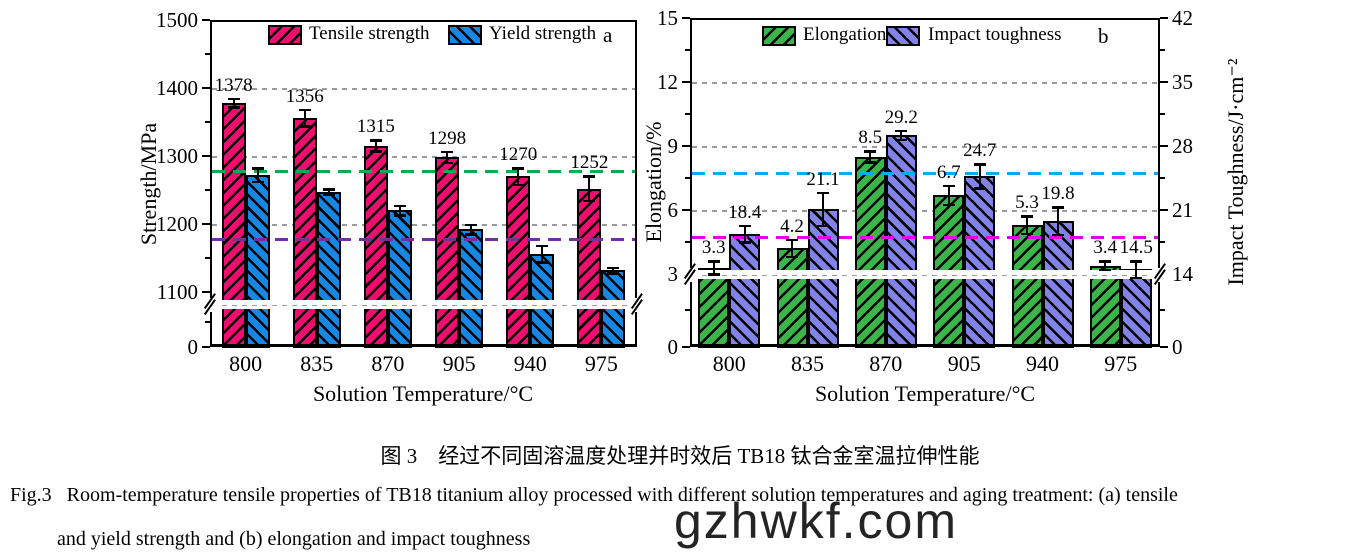 The height and width of the screenshot is (558, 1360). What do you see at coordinates (980, 151) in the screenshot?
I see `value-label-impact-toughness-905: 24.7` at bounding box center [980, 151].